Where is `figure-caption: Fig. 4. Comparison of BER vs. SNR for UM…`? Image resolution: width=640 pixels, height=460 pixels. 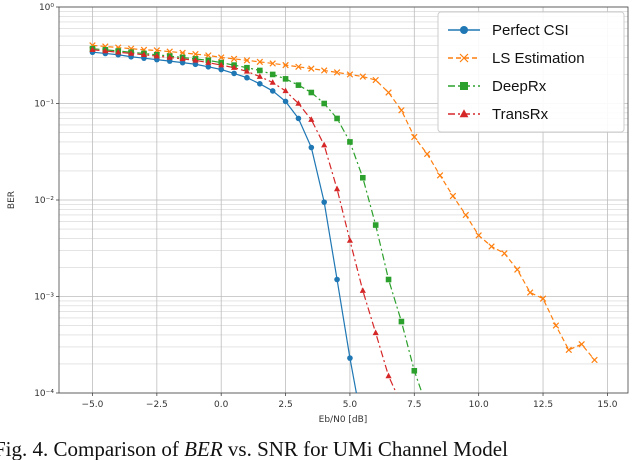
figure-caption: Fig. 4. Comparison of BER vs. SNR for UM… is located at coordinates (254, 448).